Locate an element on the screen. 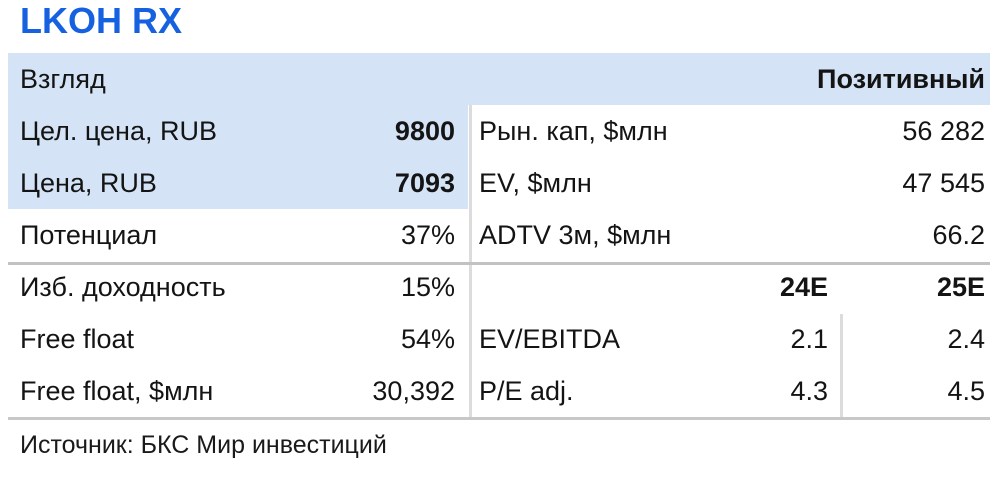  row-value: 56 282 is located at coordinates (943, 130).